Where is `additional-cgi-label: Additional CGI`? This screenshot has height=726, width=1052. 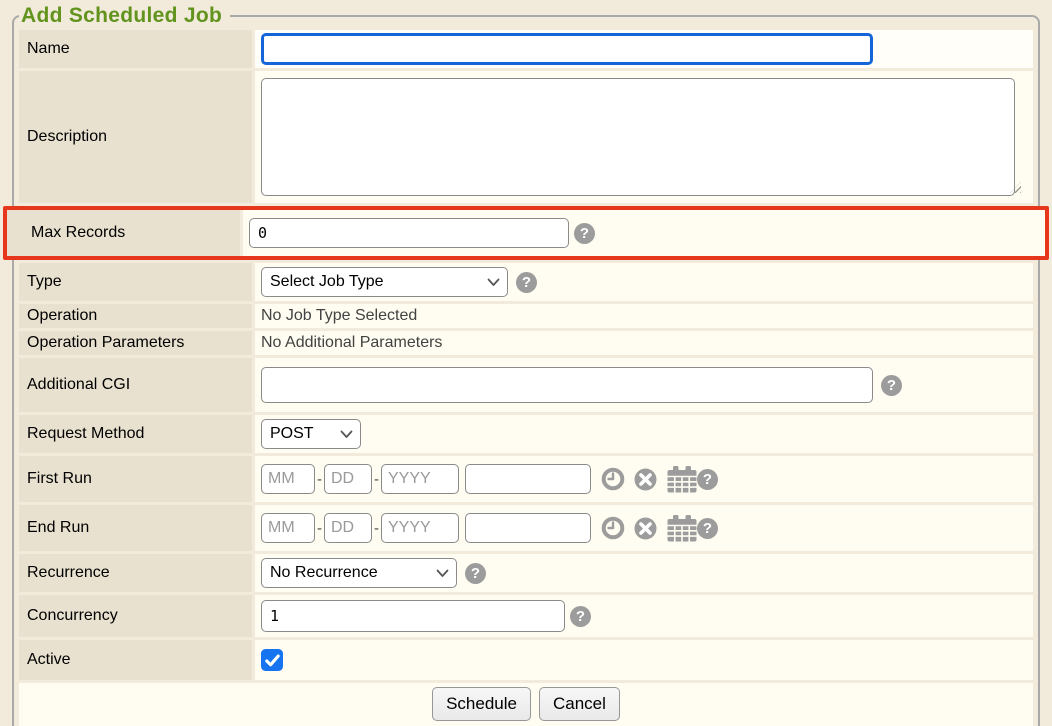 additional-cgi-label: Additional CGI is located at coordinates (135, 385).